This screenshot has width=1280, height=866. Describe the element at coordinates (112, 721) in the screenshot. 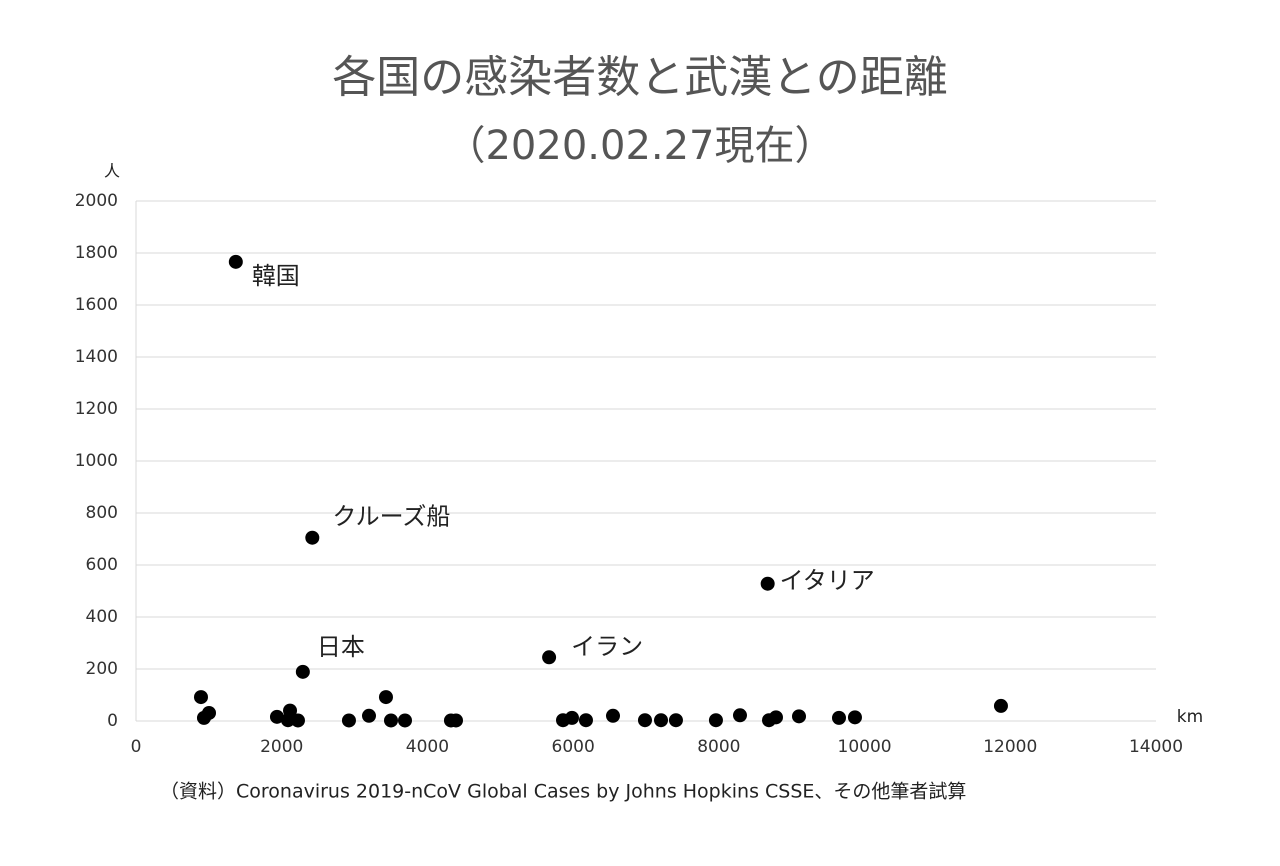

I see `y-tick-label: 0` at that location.